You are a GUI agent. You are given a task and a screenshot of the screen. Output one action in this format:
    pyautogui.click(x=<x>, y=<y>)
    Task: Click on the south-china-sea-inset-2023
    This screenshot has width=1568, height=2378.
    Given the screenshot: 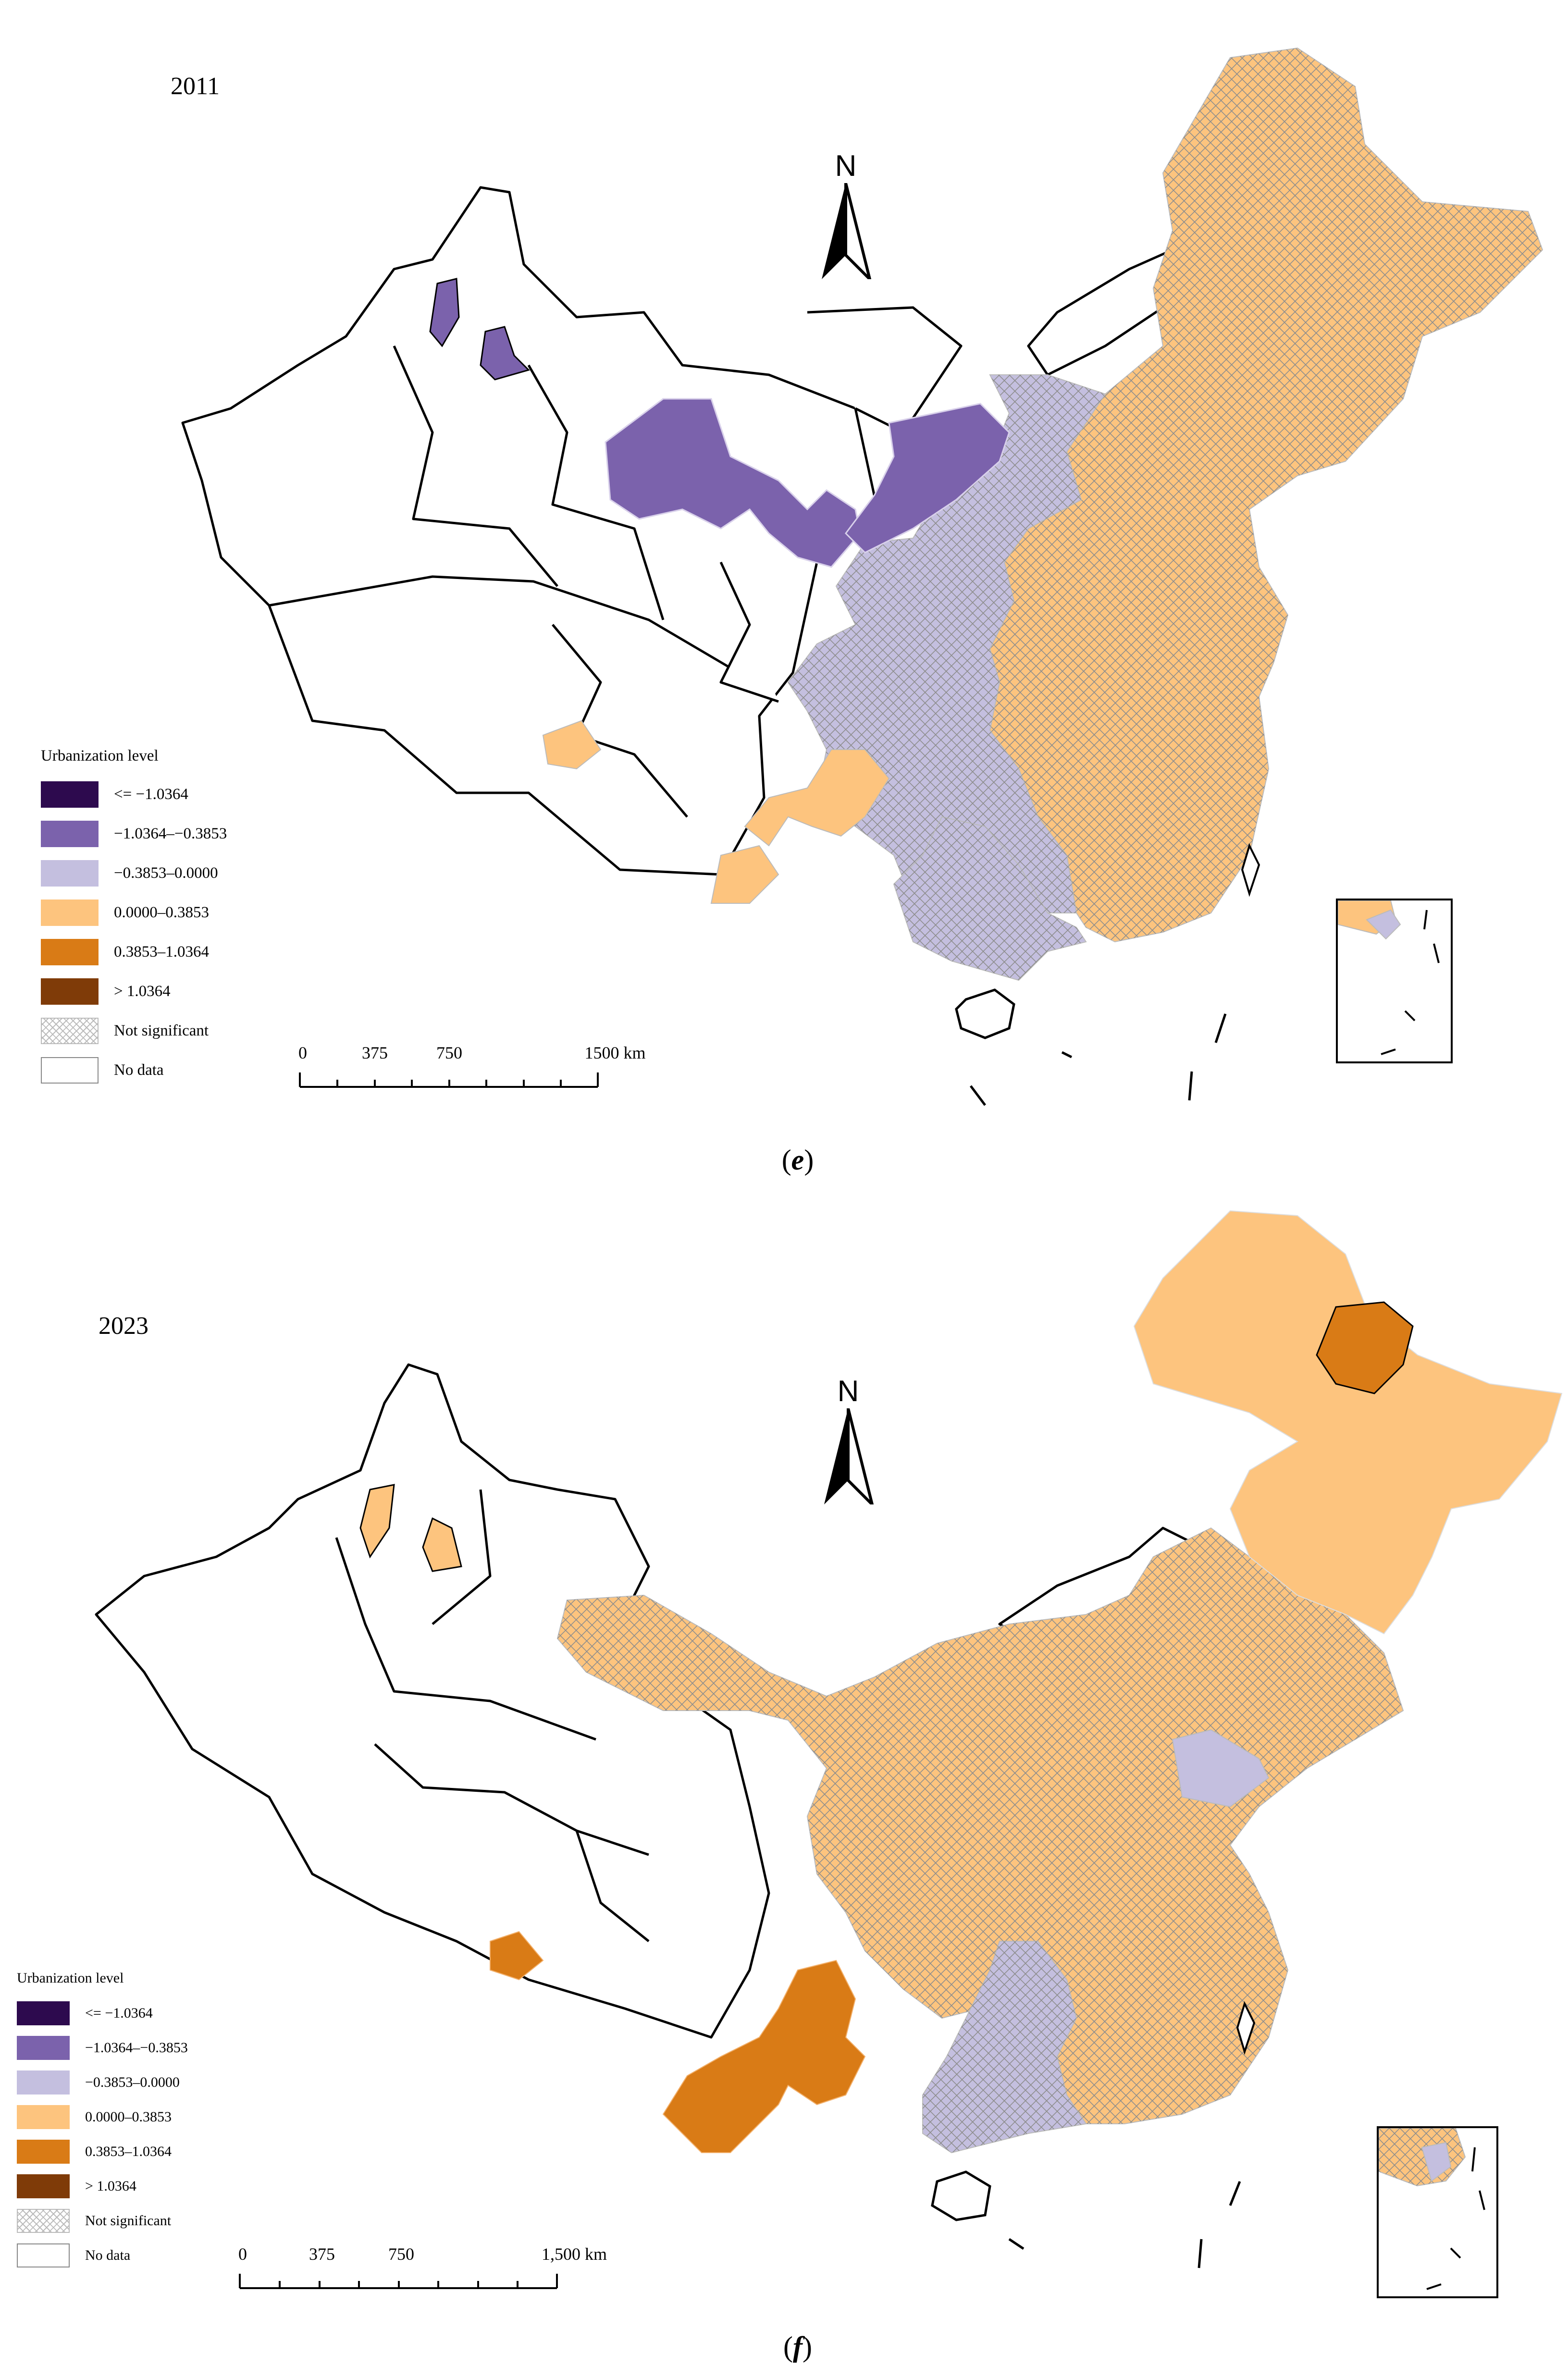 What is the action you would take?
    pyautogui.click(x=1437, y=2212)
    